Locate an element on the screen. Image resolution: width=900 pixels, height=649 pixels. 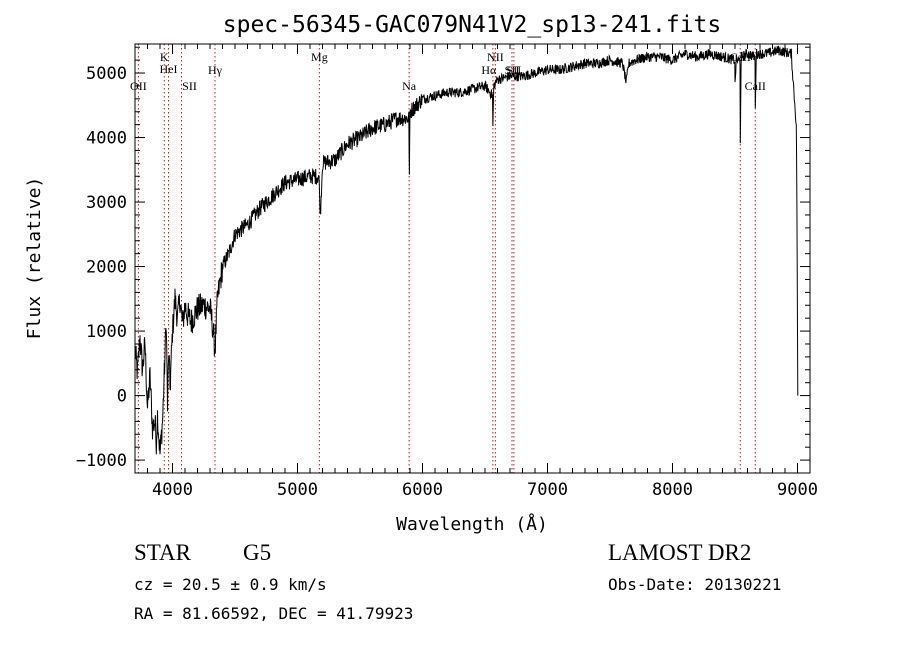
reference-line-label-7: NII is located at coordinates (495, 57).